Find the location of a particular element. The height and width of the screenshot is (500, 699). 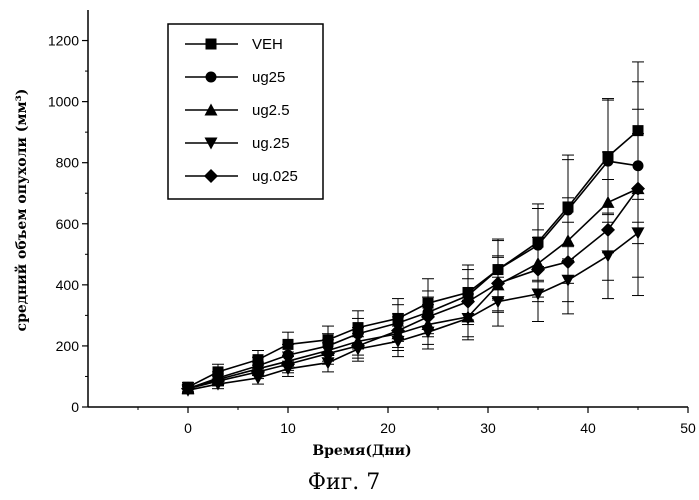

y-tick-label: 1200 is located at coordinates (63, 41).